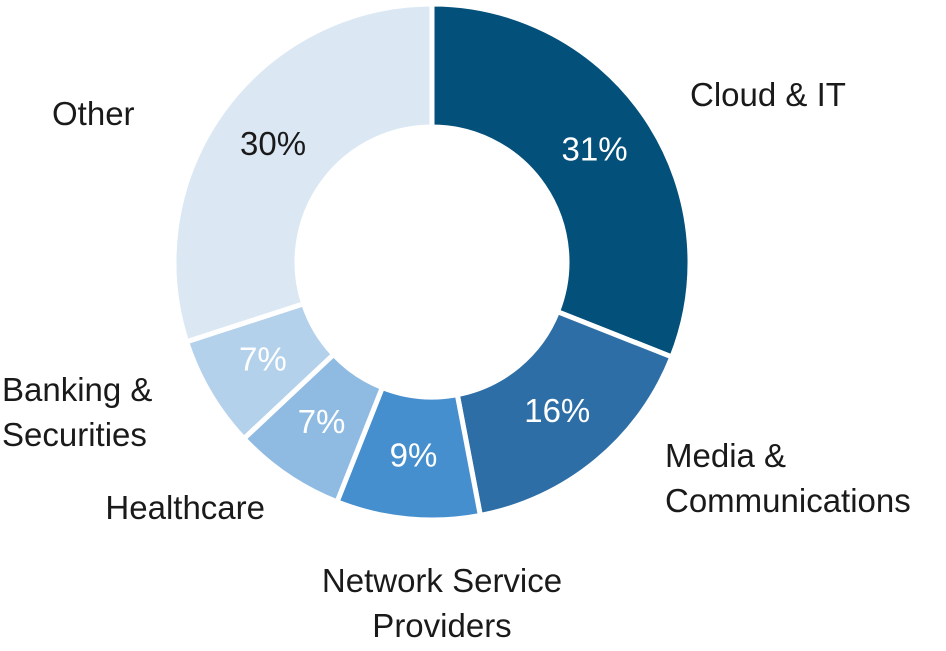 The height and width of the screenshot is (651, 946). I want to click on category-label: Cloud & IT, so click(768, 94).